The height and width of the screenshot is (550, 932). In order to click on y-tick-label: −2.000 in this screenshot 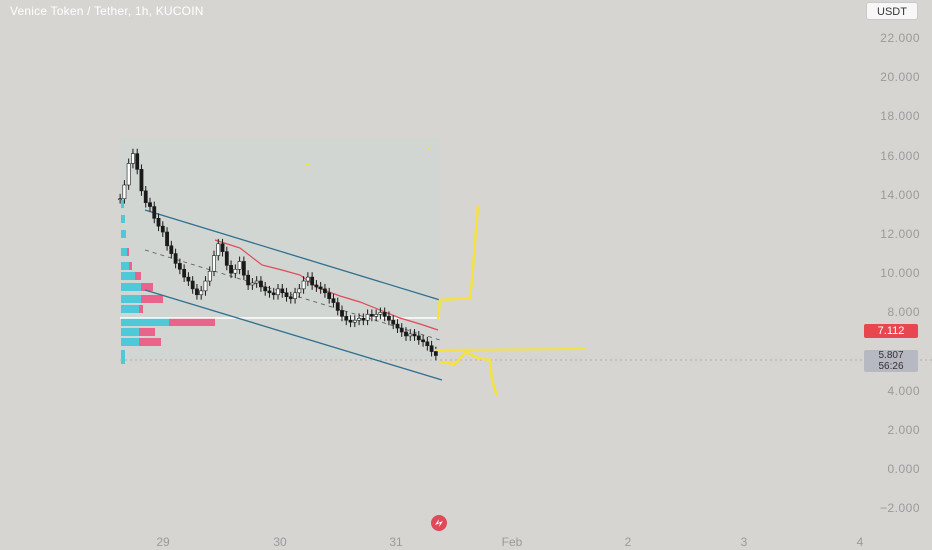, I will do `click(899, 508)`.